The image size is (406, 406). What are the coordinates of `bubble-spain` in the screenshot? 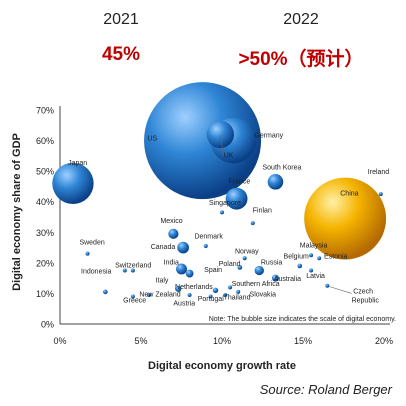 It's located at (189, 273).